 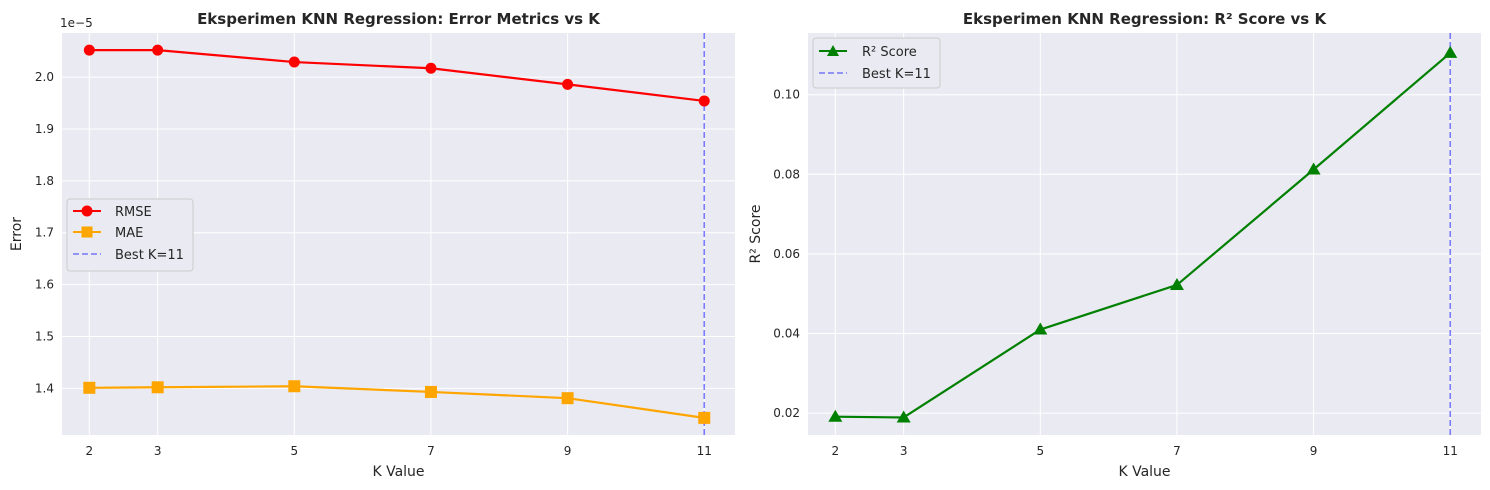 I want to click on y-tick-label: 0.08, so click(x=786, y=174).